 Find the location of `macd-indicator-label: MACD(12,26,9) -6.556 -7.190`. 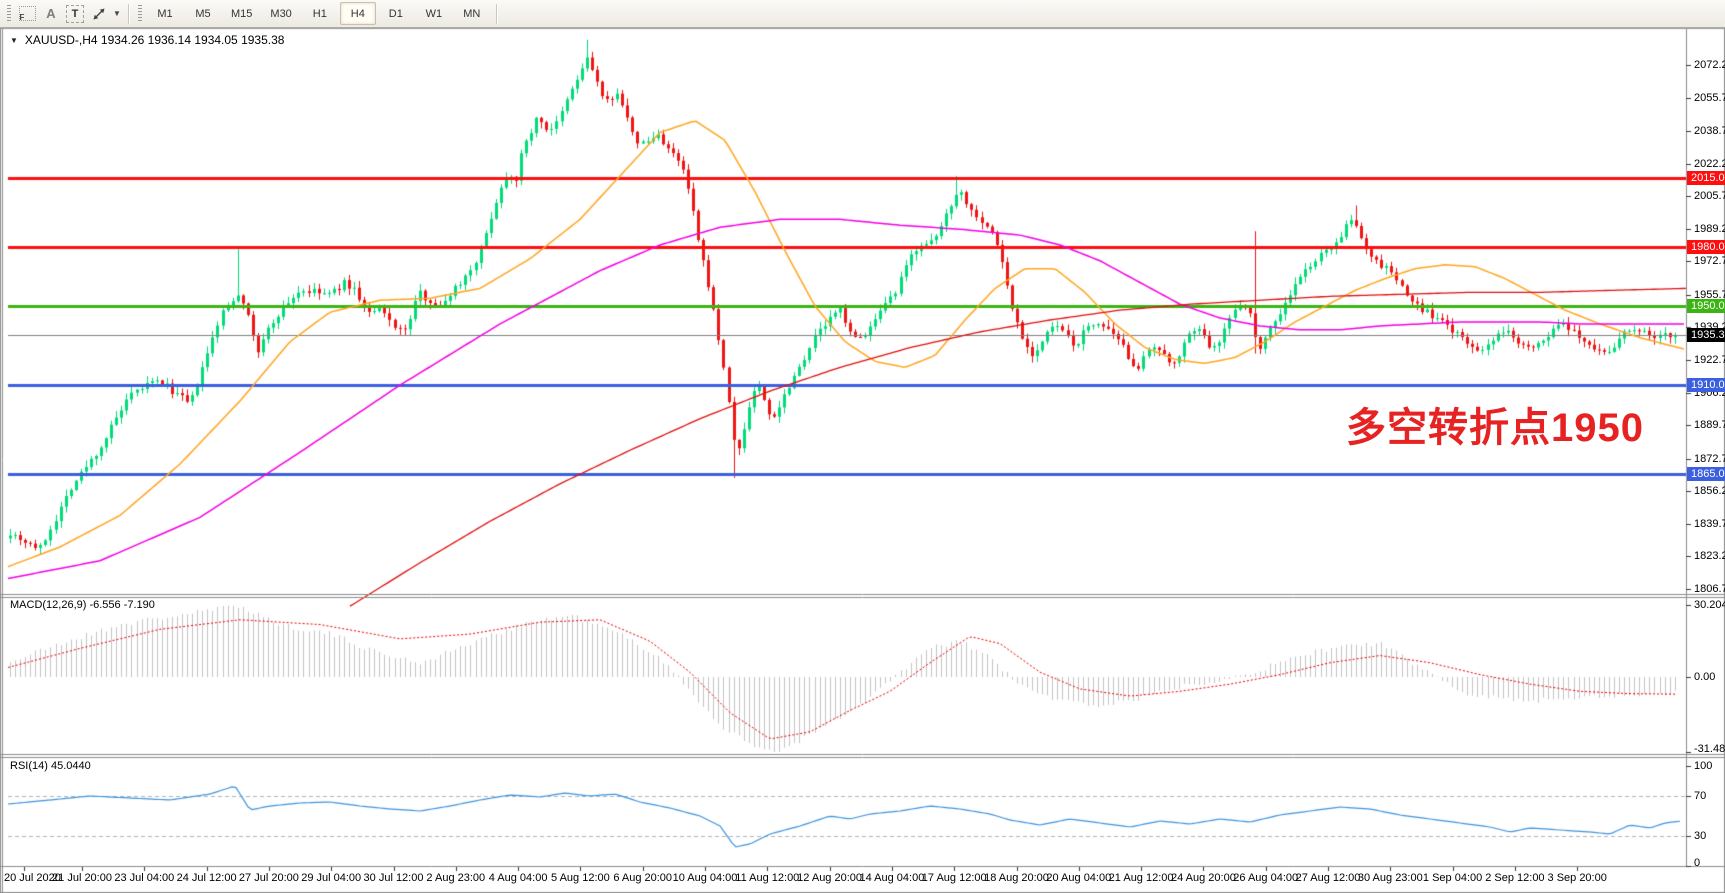

macd-indicator-label: MACD(12,26,9) -6.556 -7.190 is located at coordinates (82, 605).